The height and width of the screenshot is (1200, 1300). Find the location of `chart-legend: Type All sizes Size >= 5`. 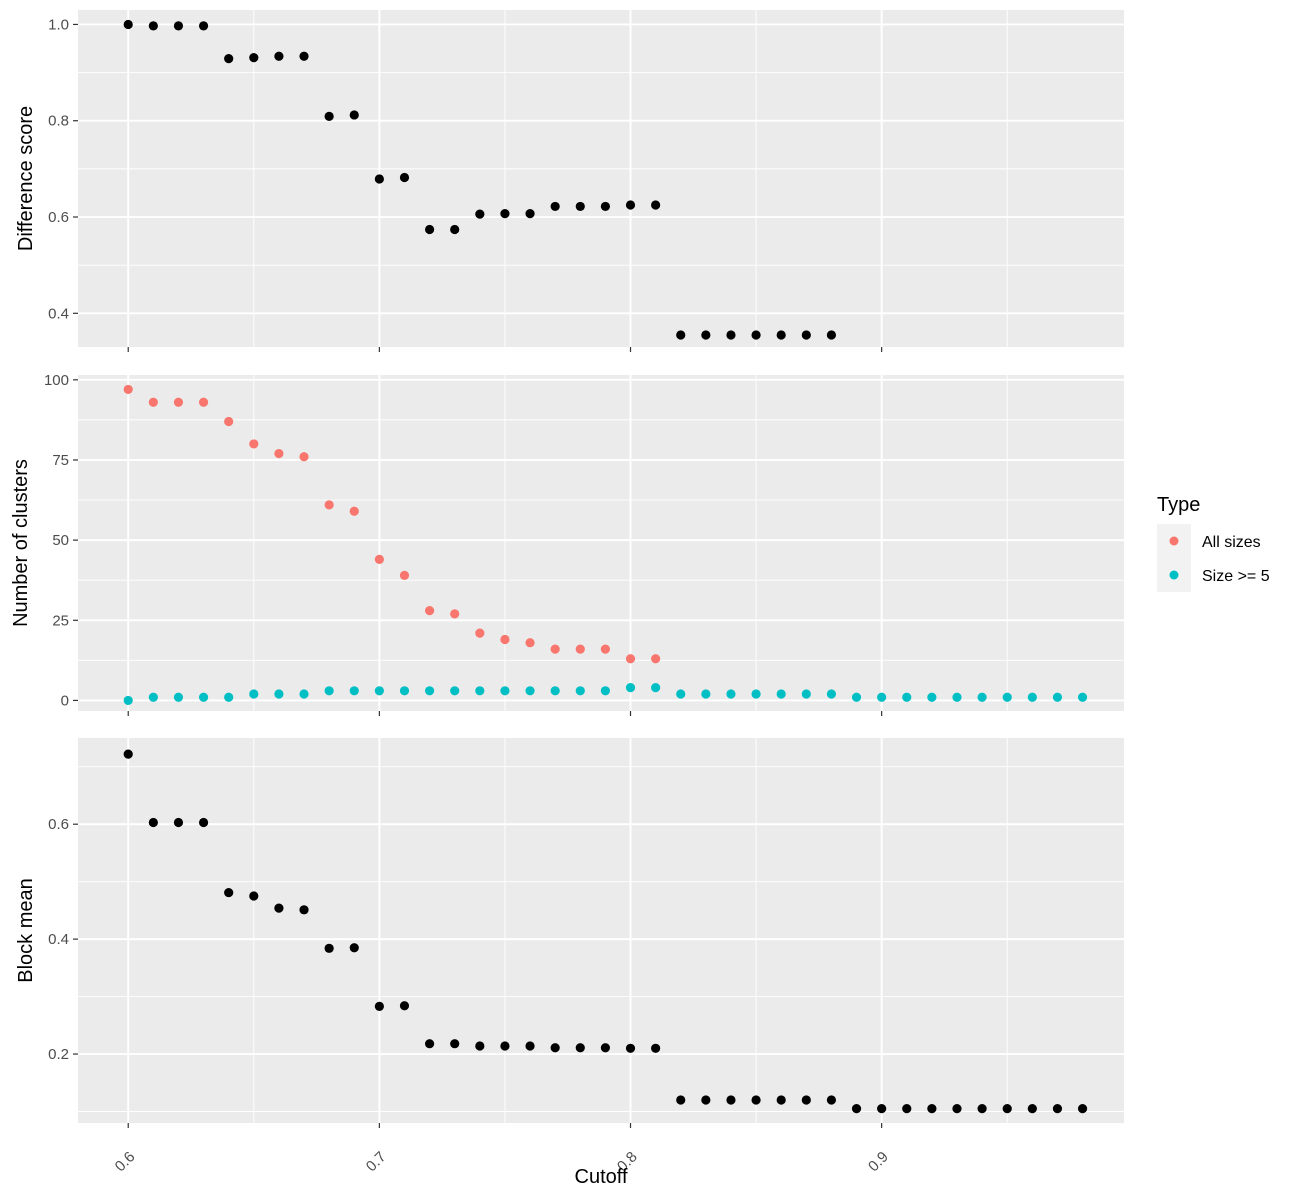

chart-legend: Type All sizes Size >= 5 is located at coordinates (1213, 543).